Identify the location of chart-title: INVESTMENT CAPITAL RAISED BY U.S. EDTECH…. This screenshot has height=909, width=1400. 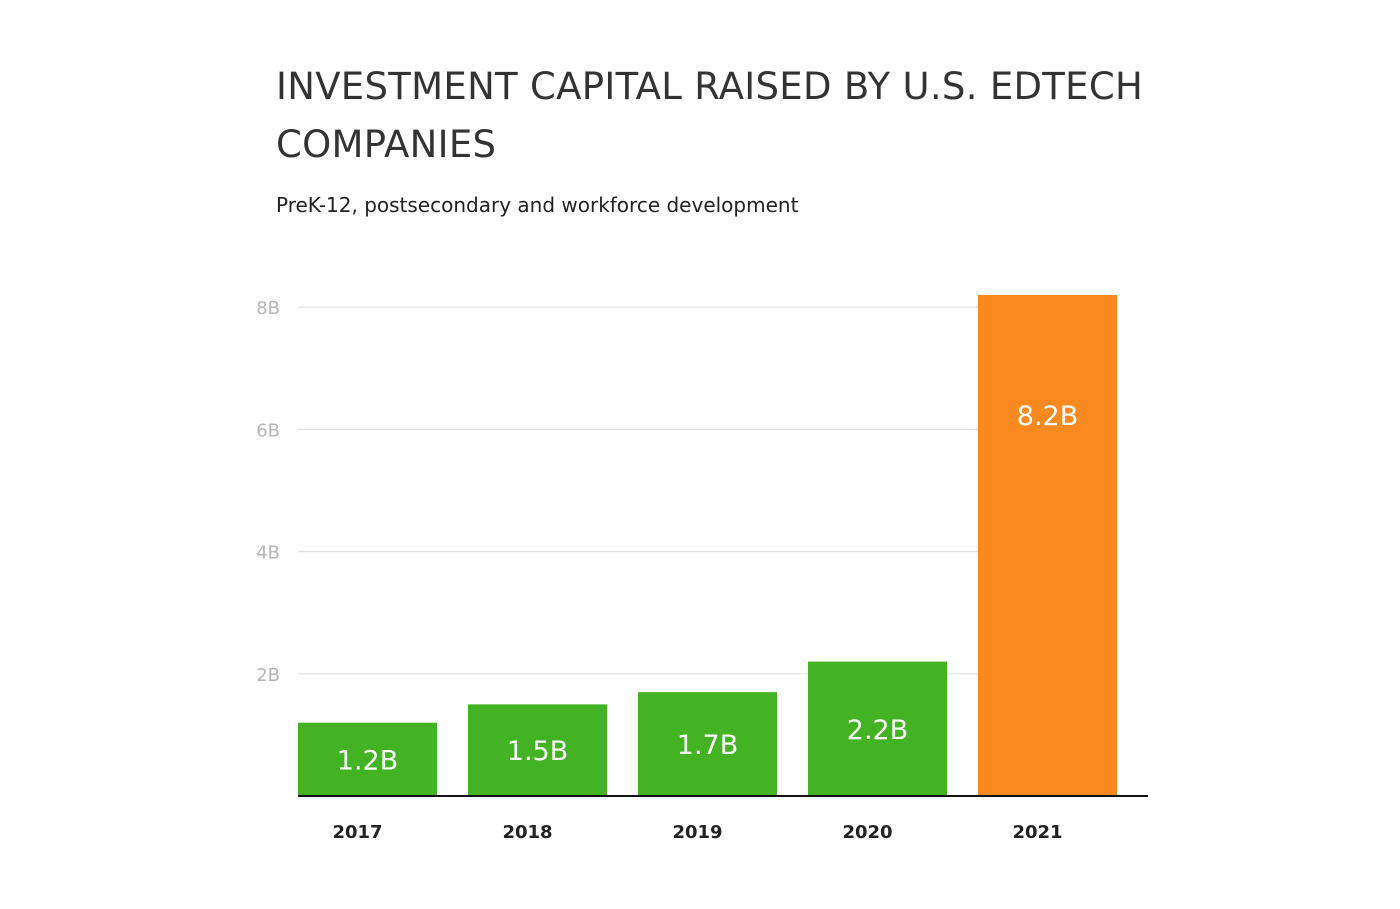
(710, 115).